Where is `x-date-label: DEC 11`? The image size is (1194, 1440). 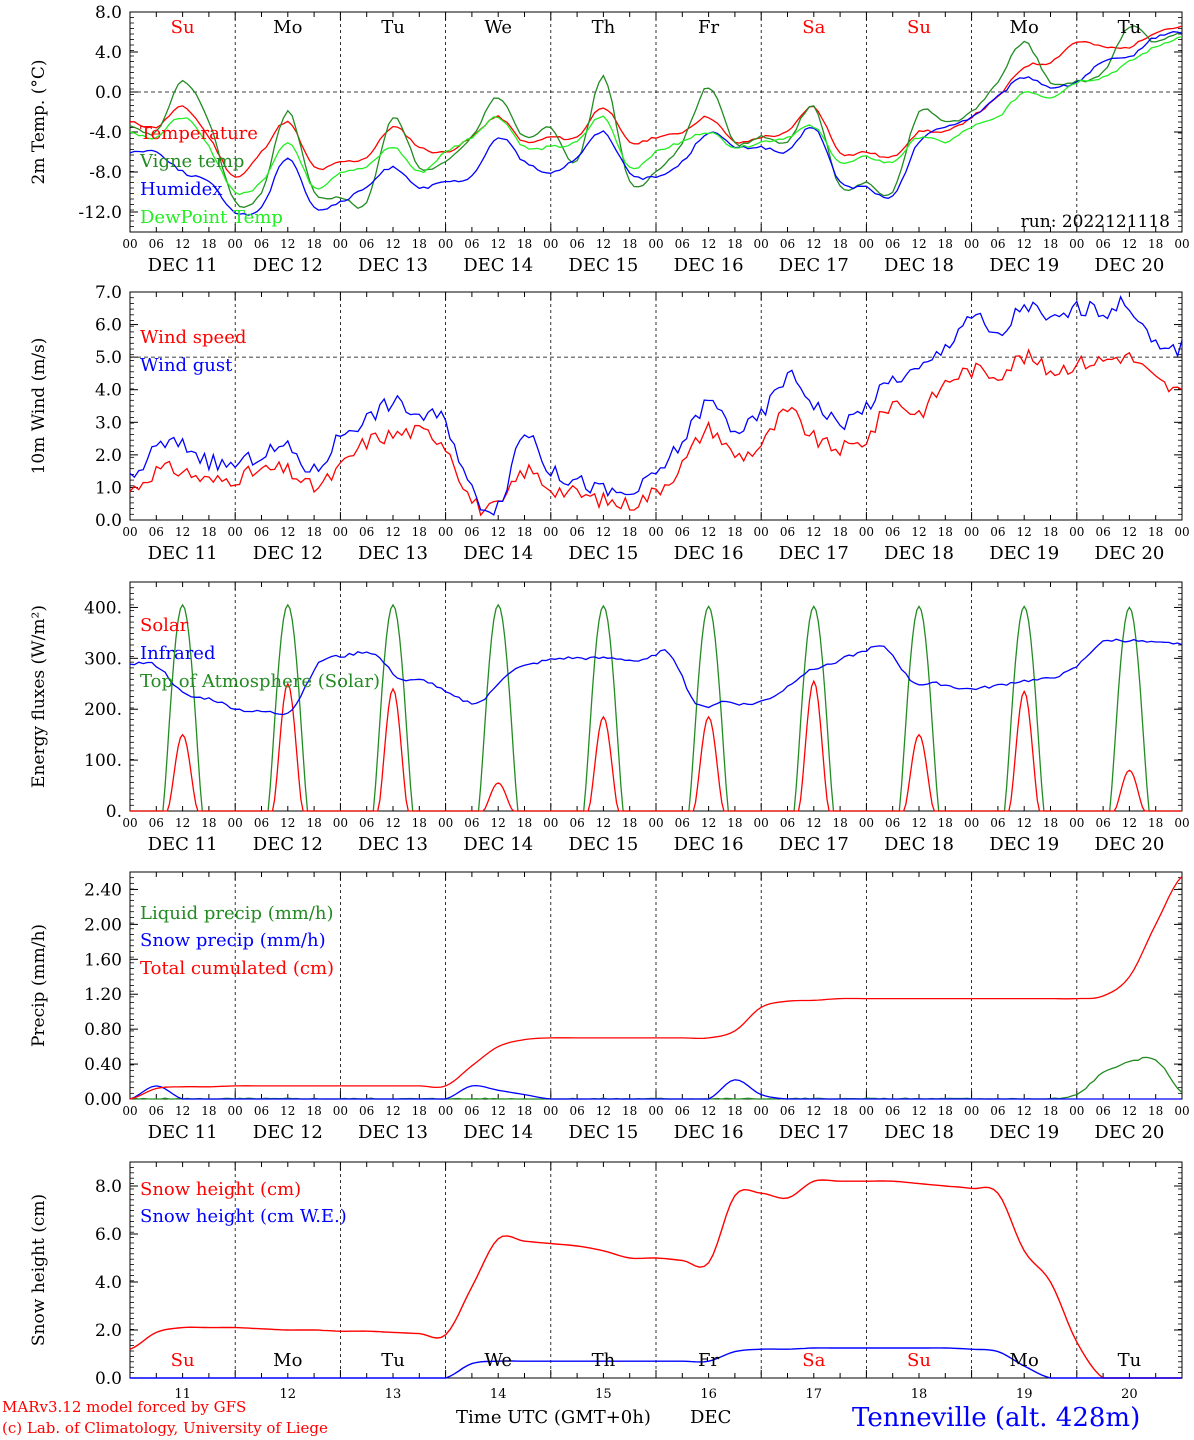
x-date-label: DEC 11 is located at coordinates (183, 553).